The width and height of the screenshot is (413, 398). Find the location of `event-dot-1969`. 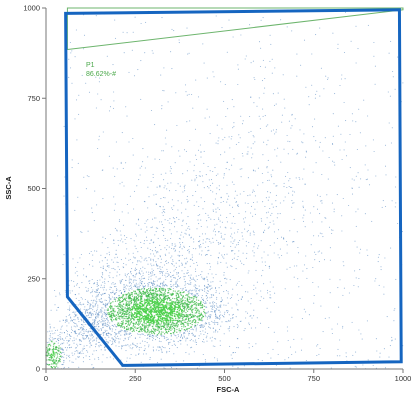

event-dot-1969 is located at coordinates (167, 308).